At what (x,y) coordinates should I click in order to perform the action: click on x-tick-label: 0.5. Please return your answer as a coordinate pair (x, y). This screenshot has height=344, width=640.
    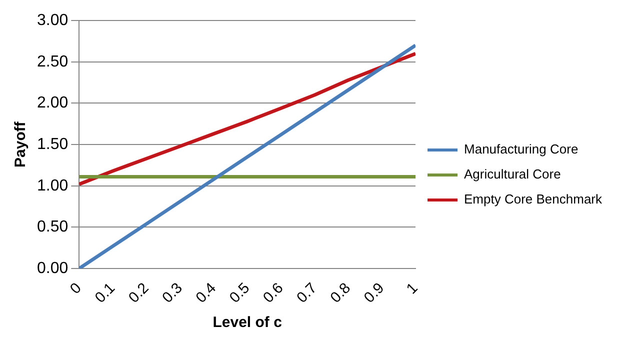
    Looking at the image, I should click on (240, 293).